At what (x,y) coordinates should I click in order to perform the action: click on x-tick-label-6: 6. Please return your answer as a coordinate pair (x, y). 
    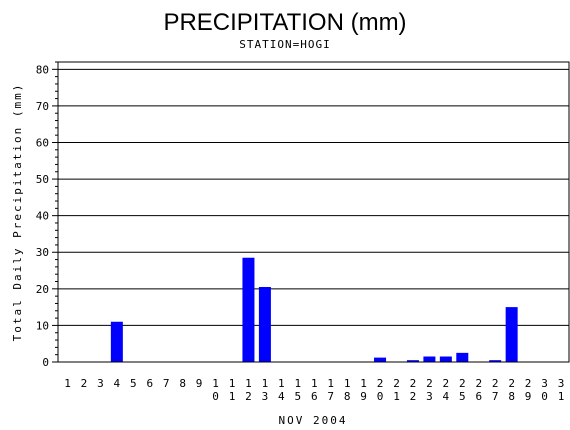
    Looking at the image, I should click on (149, 383).